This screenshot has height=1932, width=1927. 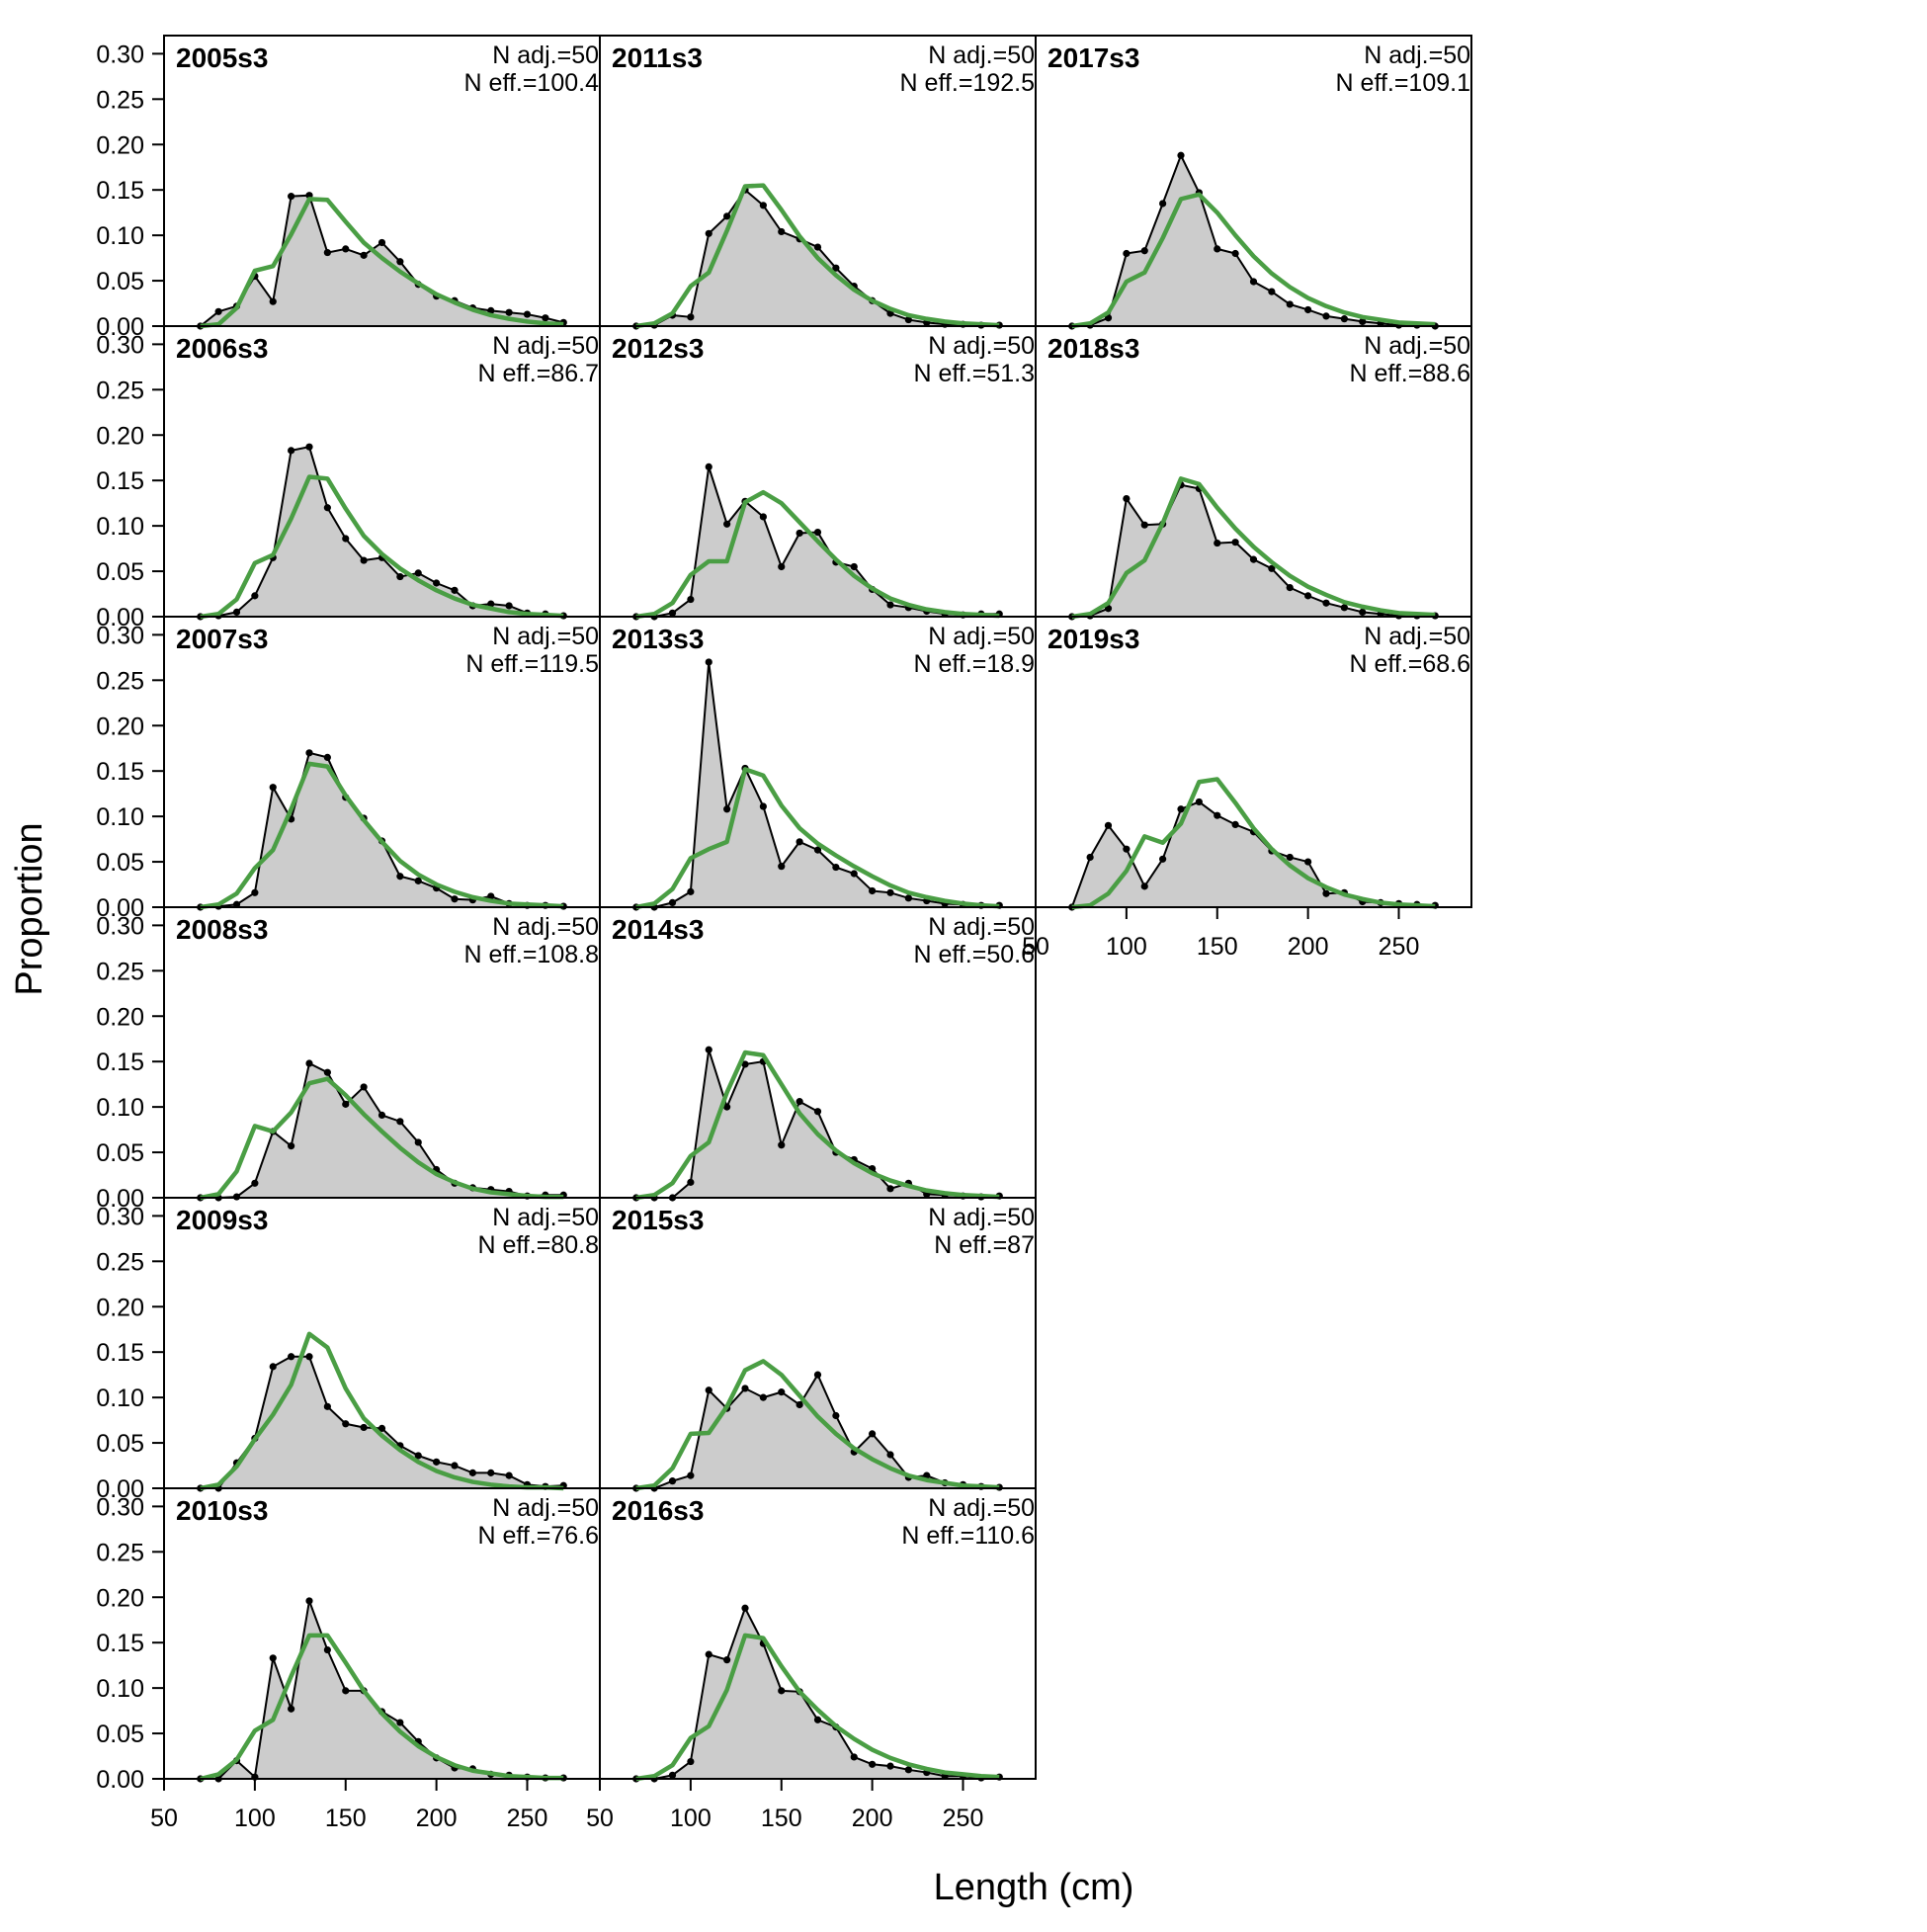 I want to click on panel-2017s3: 2017s3 N adj.=50N eff.=109.1, so click(x=1253, y=182).